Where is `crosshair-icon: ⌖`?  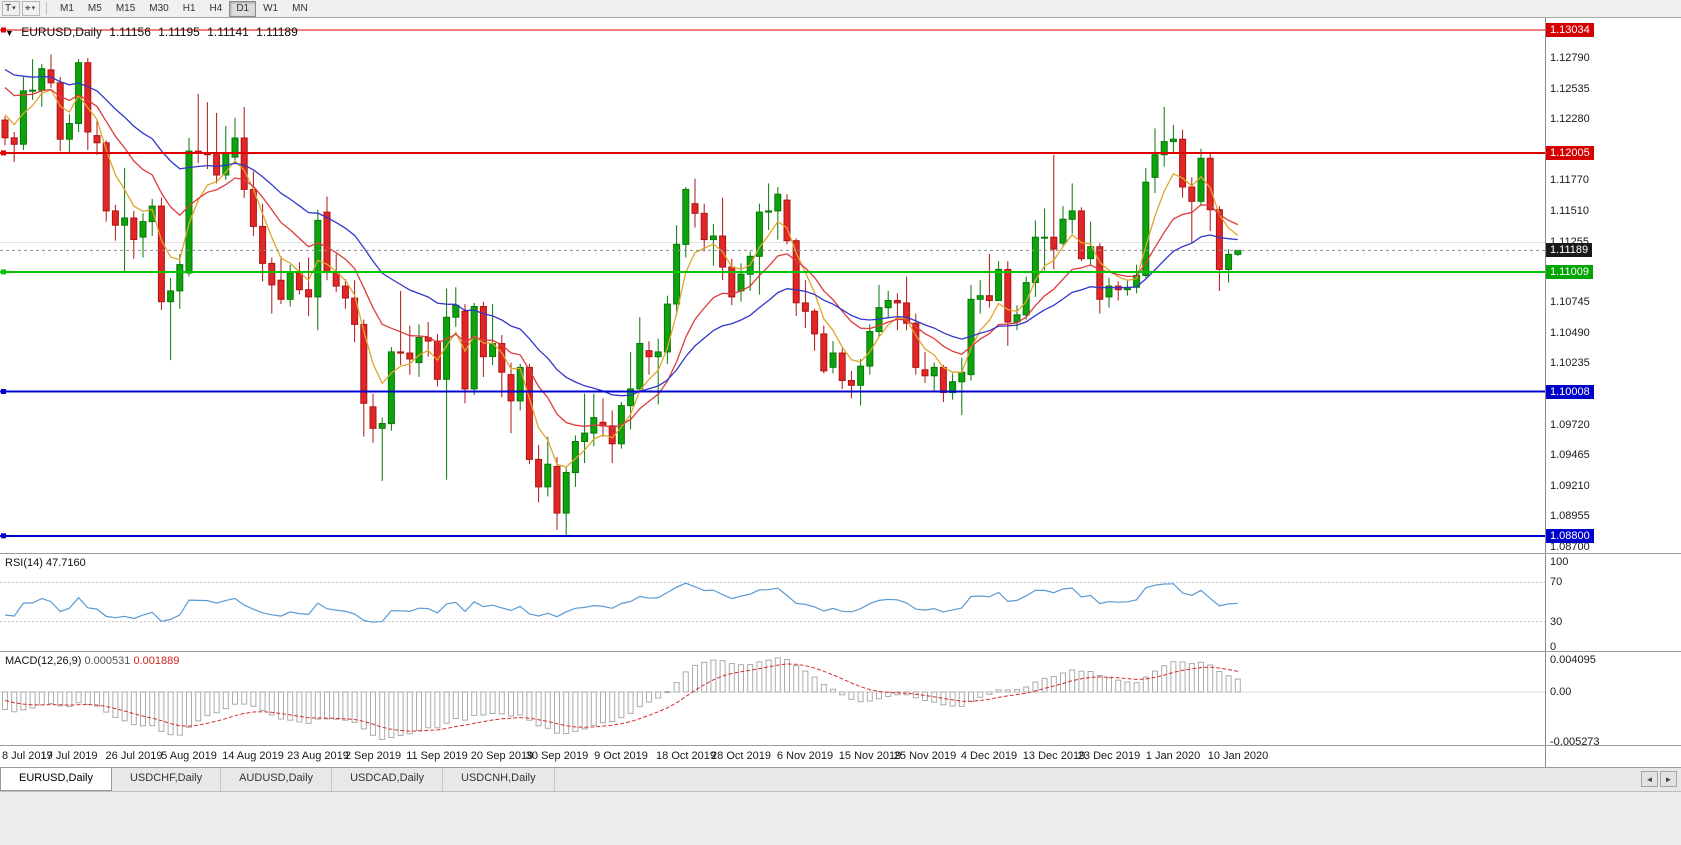
crosshair-icon: ⌖ is located at coordinates (28, 8).